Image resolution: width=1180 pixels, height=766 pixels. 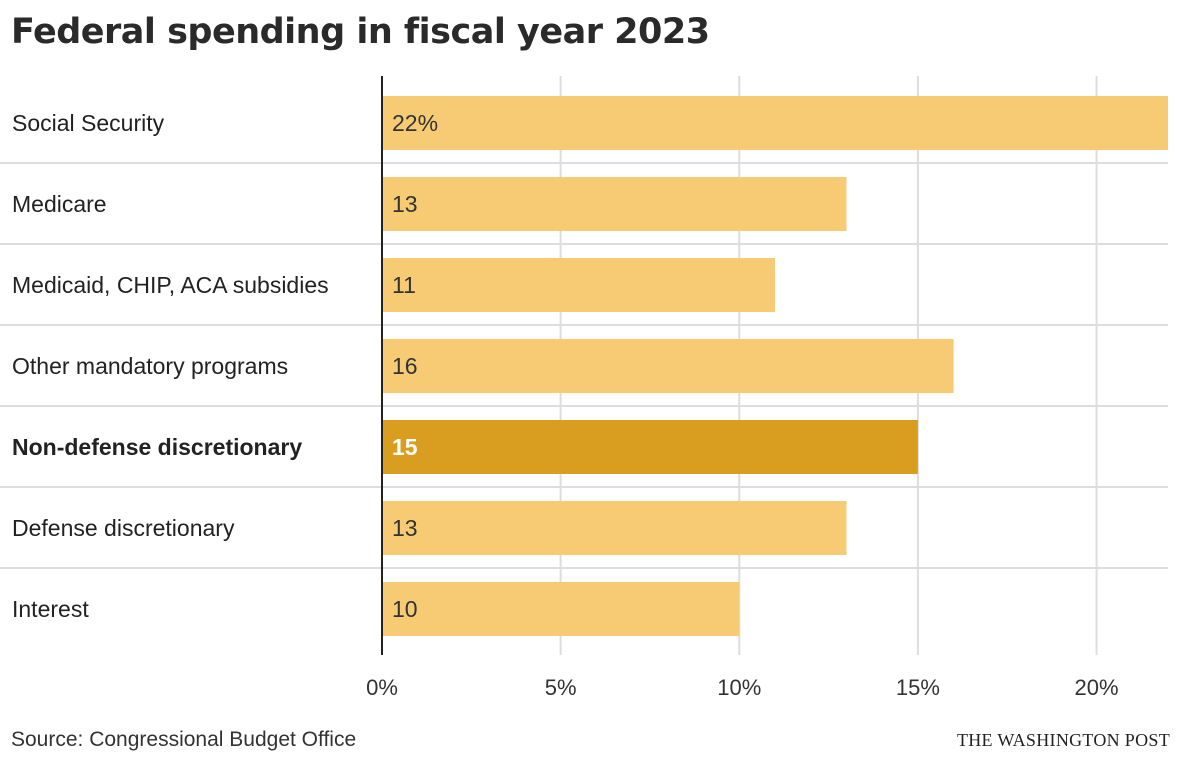 I want to click on category-label: Other mandatory programs, so click(x=150, y=366).